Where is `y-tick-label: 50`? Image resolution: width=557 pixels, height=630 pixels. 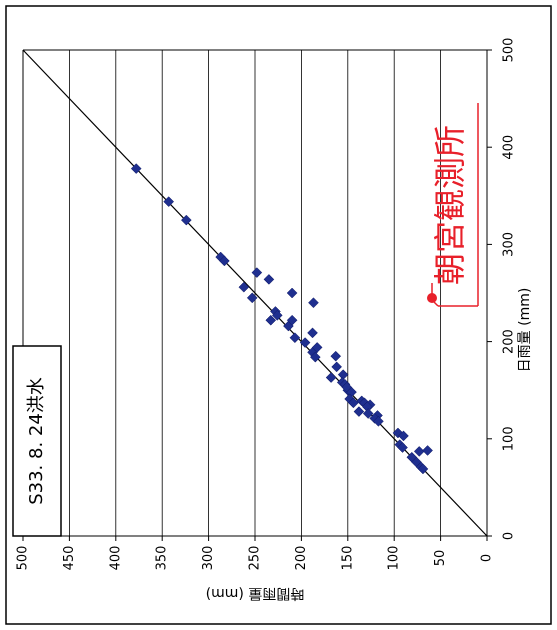 y-tick-label: 50 is located at coordinates (440, 558).